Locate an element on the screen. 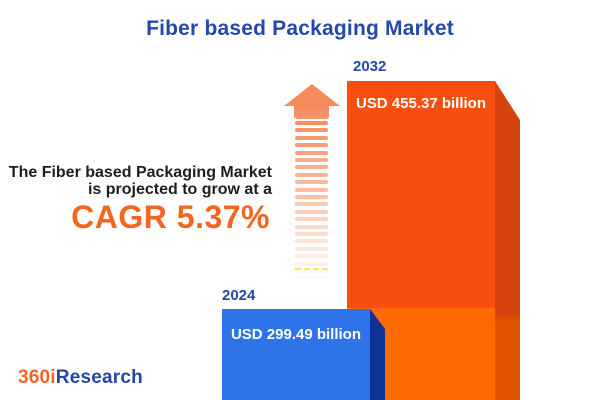  bar-2024 is located at coordinates (296, 354).